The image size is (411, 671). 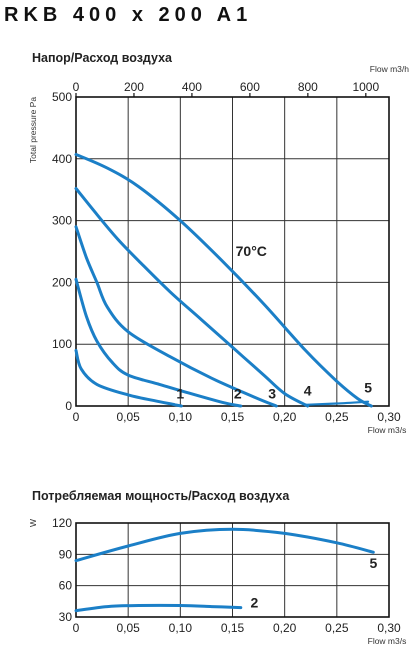 I want to click on chart1-y-axis-label: Total pressure Pa, so click(x=33, y=130).